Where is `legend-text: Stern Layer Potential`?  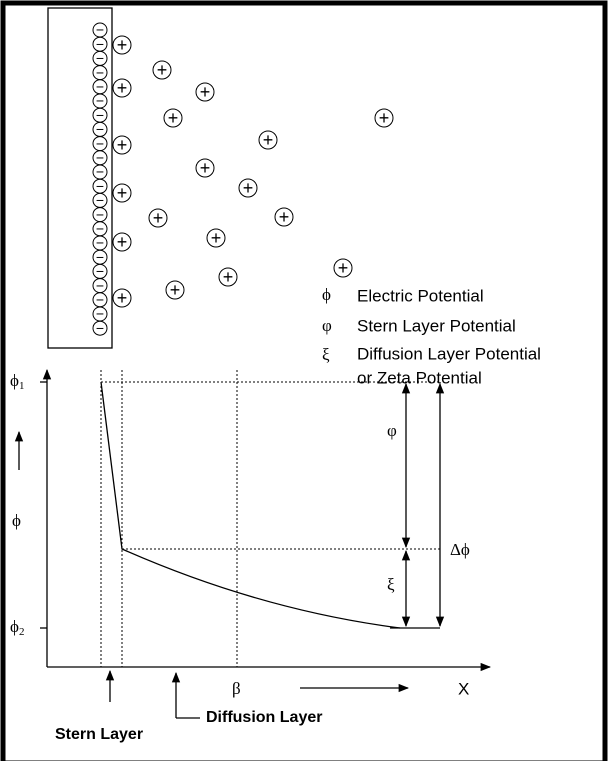
legend-text: Stern Layer Potential is located at coordinates (436, 325).